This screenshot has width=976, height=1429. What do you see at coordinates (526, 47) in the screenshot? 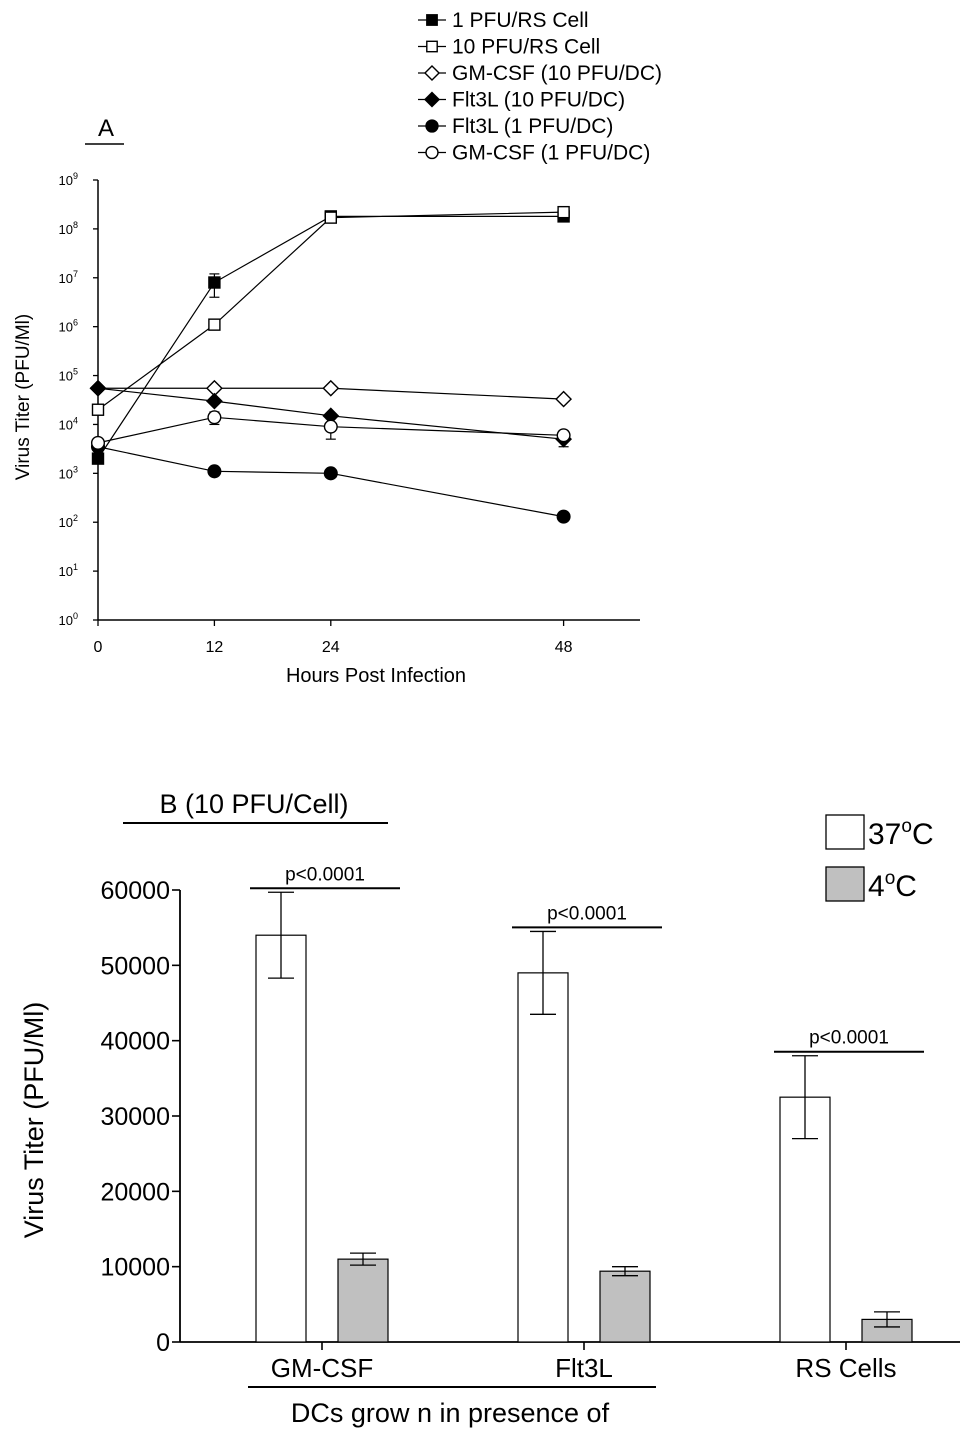
I see `legend-label: 10 PFU/RS Cell` at bounding box center [526, 47].